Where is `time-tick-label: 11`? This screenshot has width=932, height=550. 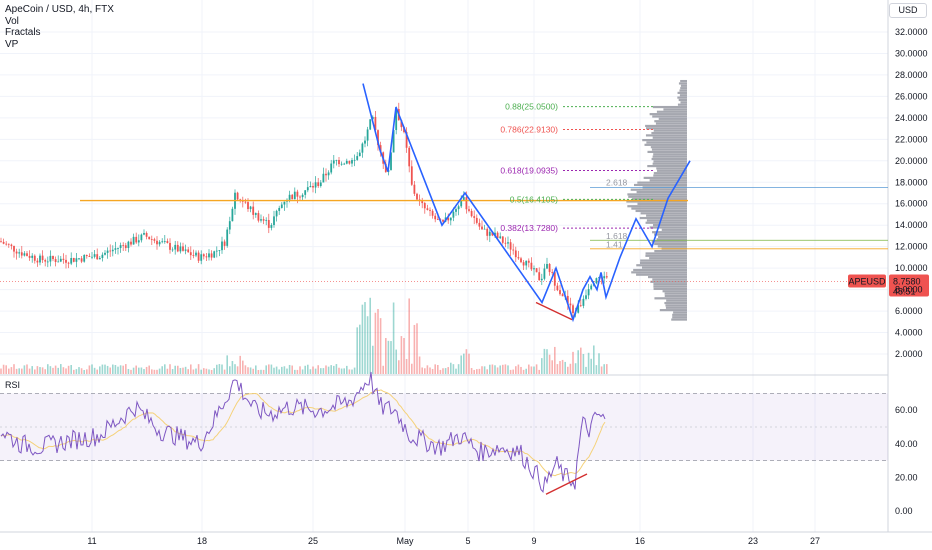 time-tick-label: 11 is located at coordinates (91, 541).